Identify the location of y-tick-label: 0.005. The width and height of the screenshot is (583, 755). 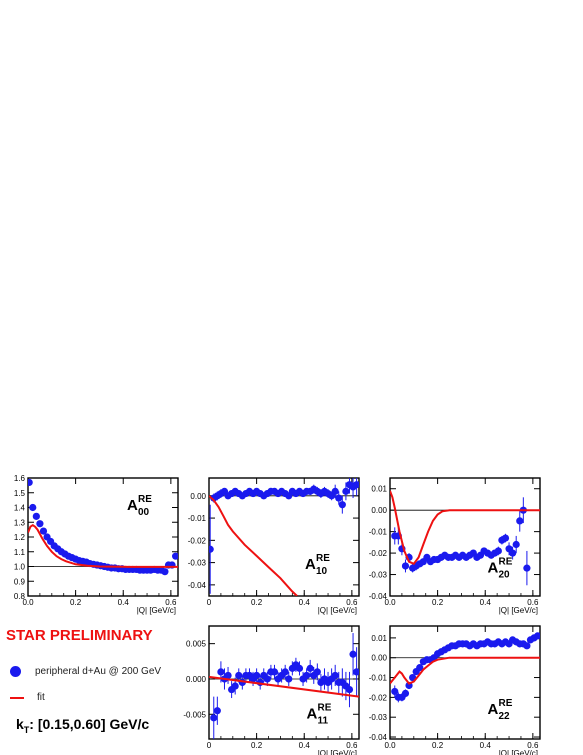
(196, 644).